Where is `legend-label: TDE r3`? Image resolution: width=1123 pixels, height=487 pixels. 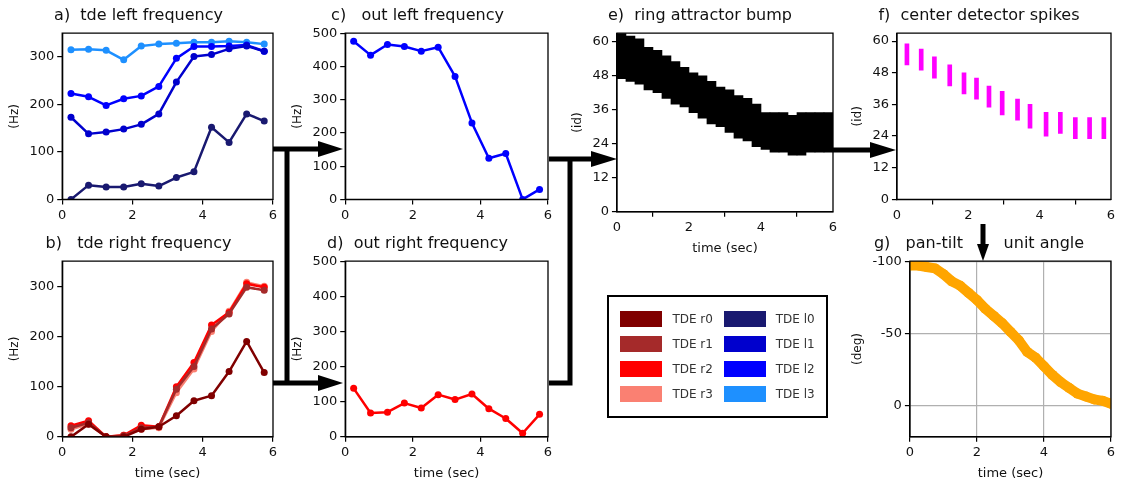
legend-label: TDE r3 is located at coordinates (692, 394).